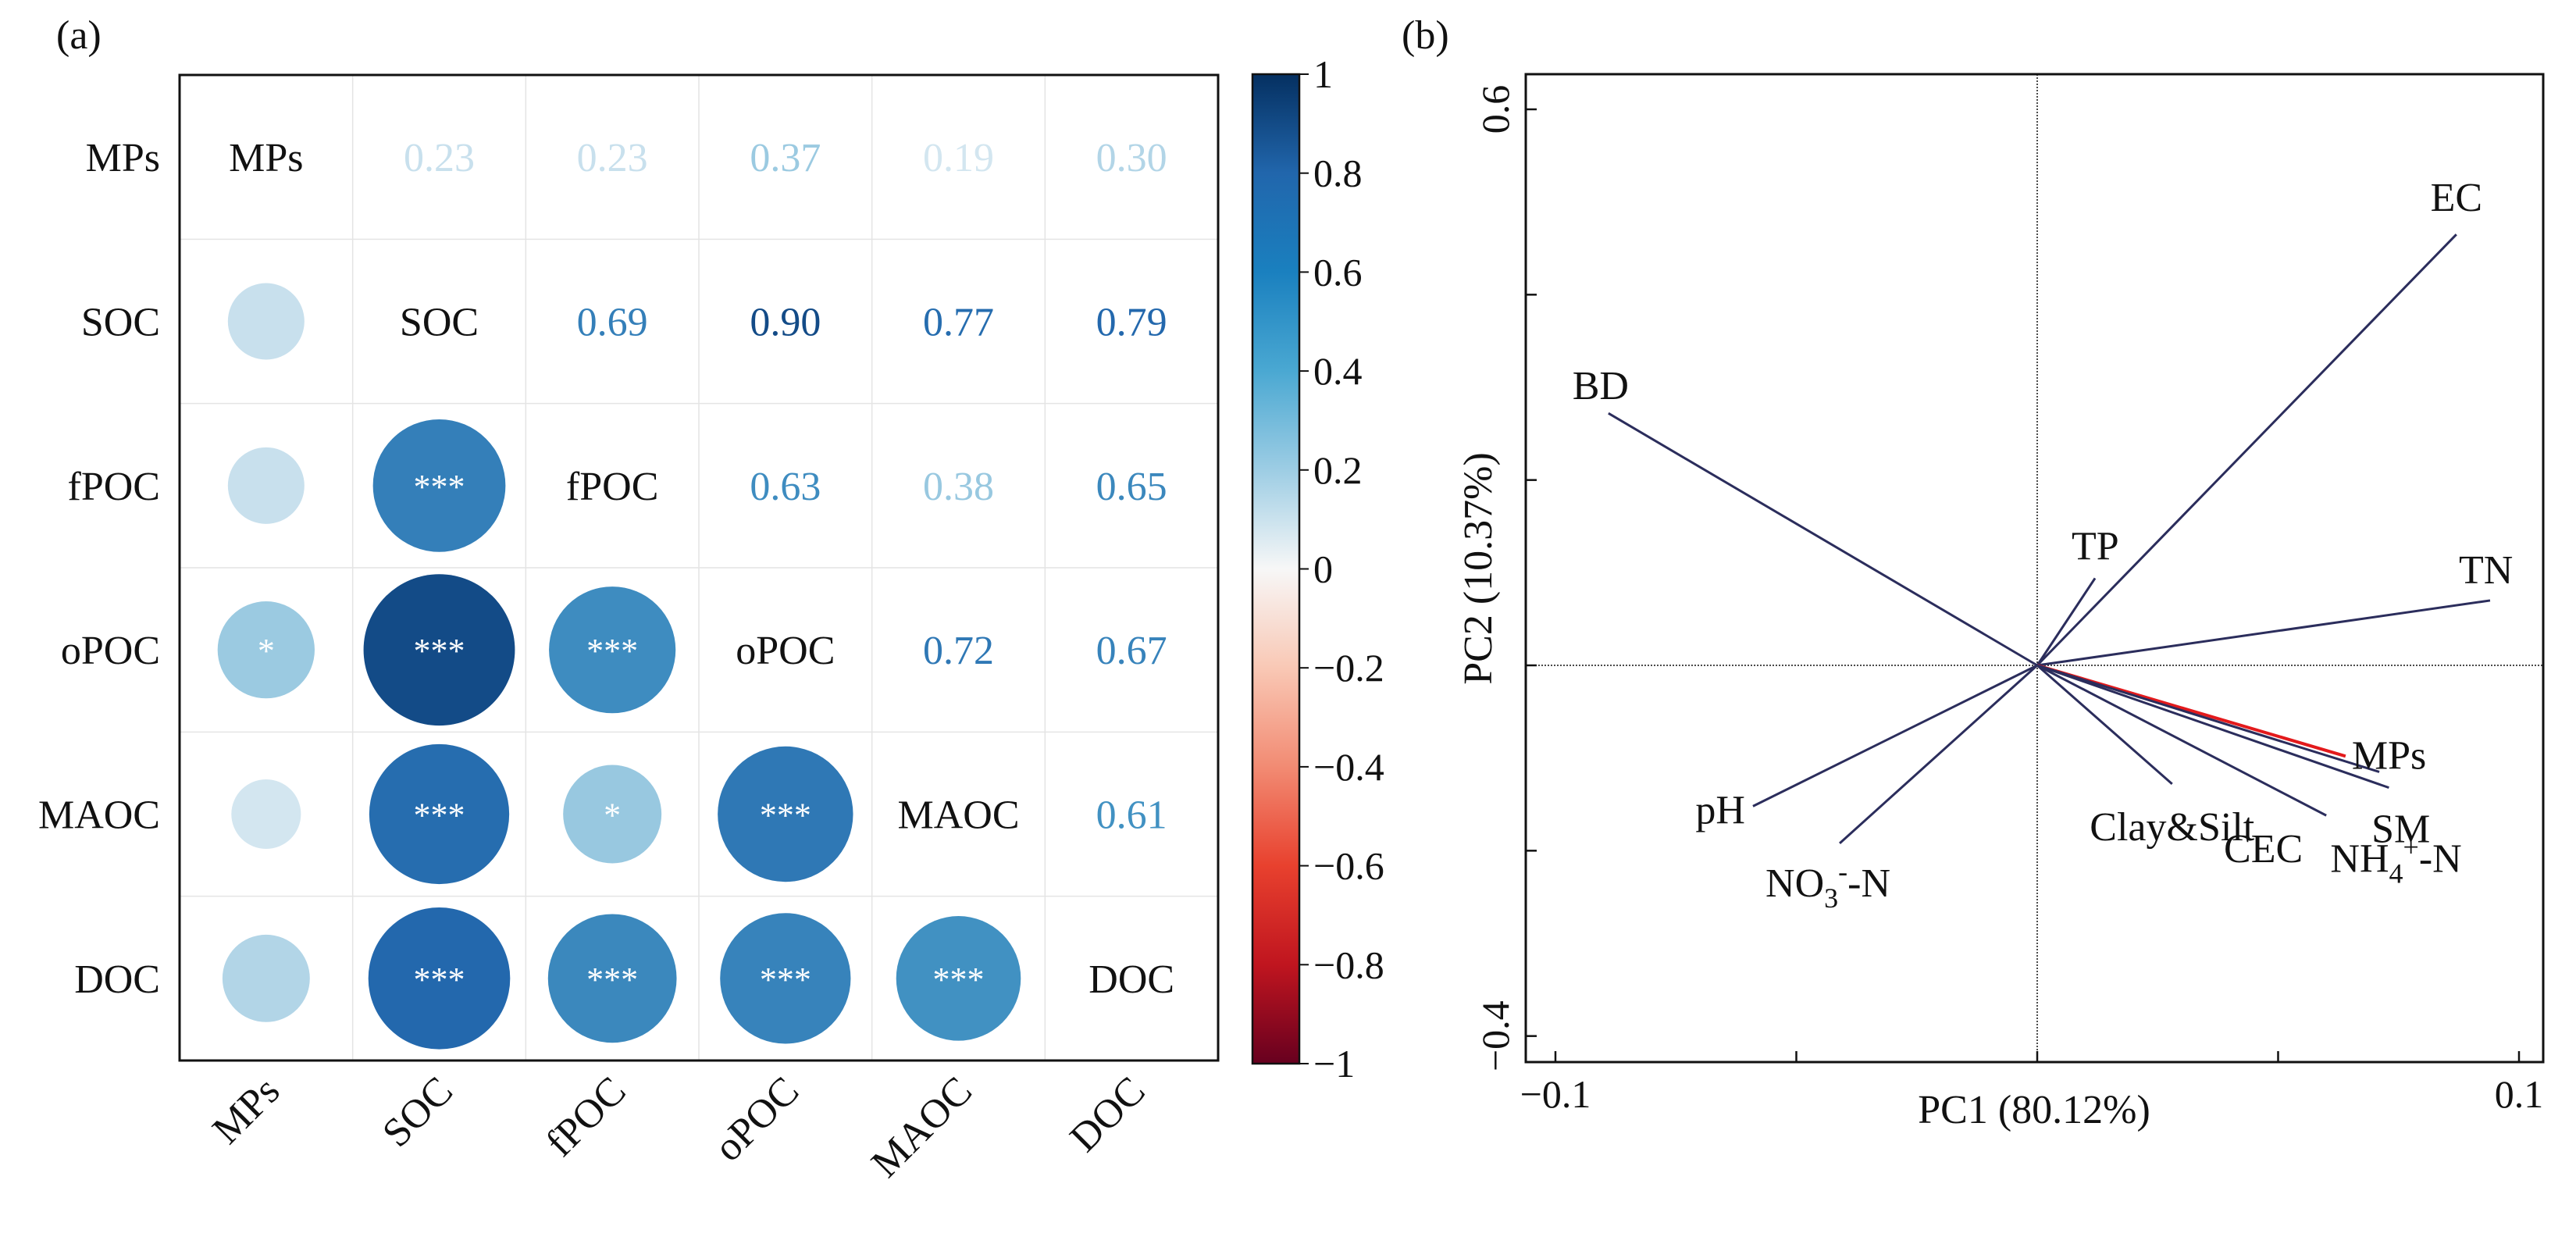 This screenshot has width=2576, height=1237. What do you see at coordinates (1108, 1114) in the screenshot?
I see `column-label: DOC` at bounding box center [1108, 1114].